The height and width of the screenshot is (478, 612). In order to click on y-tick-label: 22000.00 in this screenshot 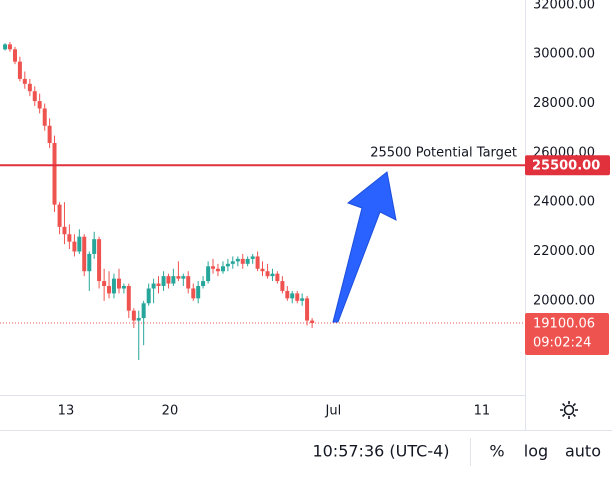, I will do `click(564, 251)`.